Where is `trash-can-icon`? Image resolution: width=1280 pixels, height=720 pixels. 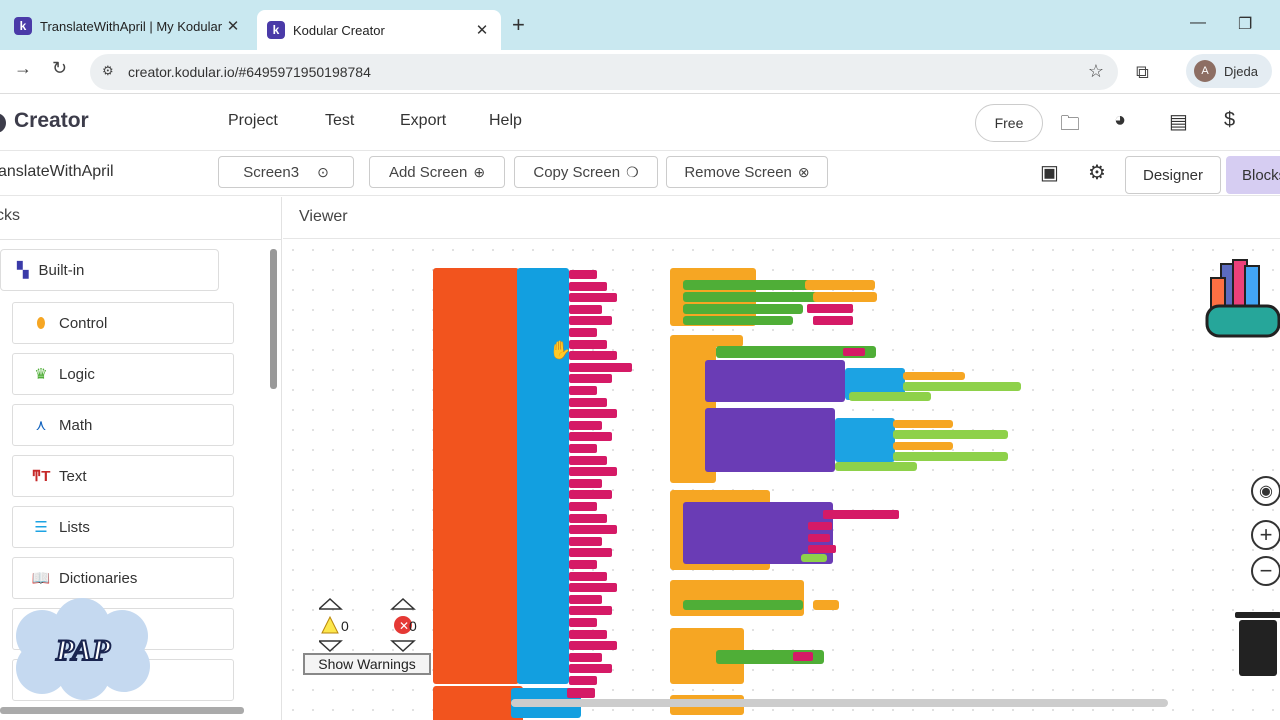 trash-can-icon is located at coordinates (1258, 648).